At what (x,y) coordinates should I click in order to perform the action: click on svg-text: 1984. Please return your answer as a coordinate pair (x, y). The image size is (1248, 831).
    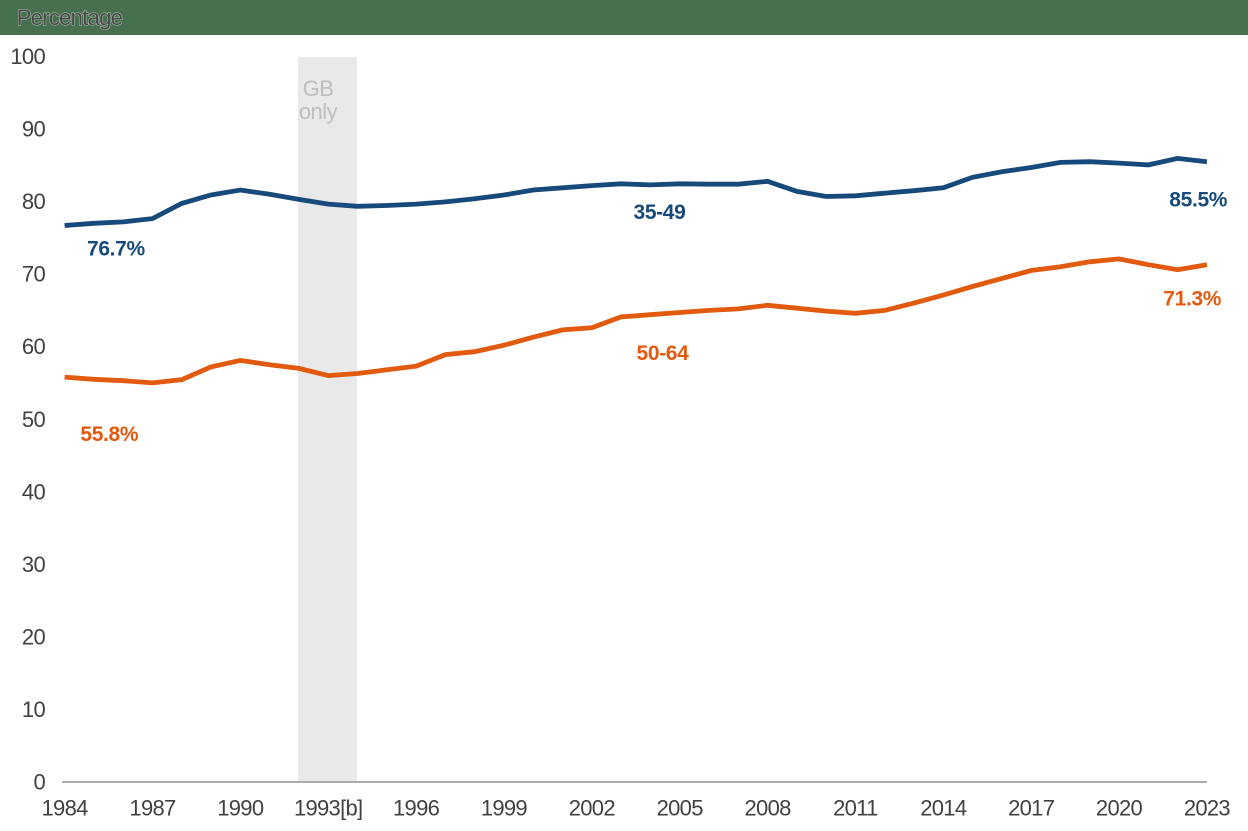
    Looking at the image, I should click on (65, 808).